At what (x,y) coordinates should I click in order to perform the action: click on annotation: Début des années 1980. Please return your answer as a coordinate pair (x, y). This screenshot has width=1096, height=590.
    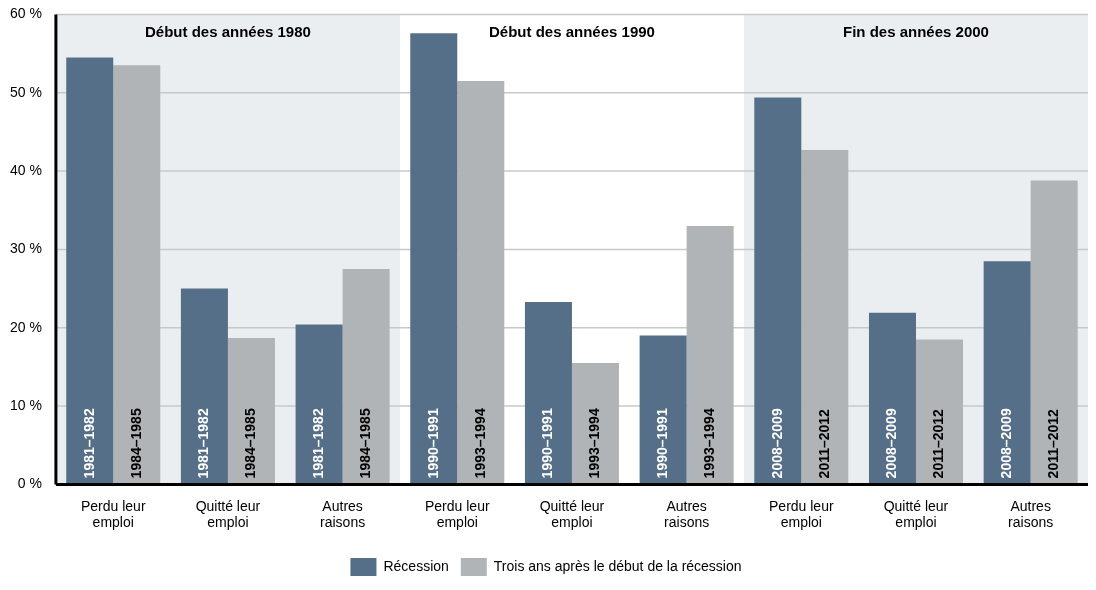
    Looking at the image, I should click on (227, 31).